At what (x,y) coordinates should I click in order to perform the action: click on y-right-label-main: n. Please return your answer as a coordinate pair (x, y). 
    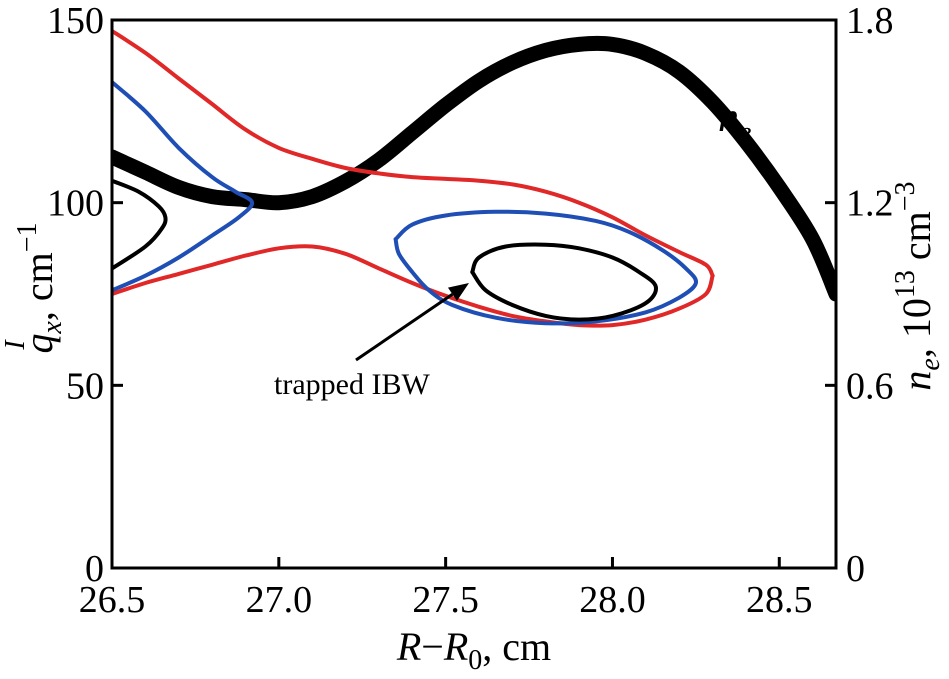
    Looking at the image, I should click on (916, 381).